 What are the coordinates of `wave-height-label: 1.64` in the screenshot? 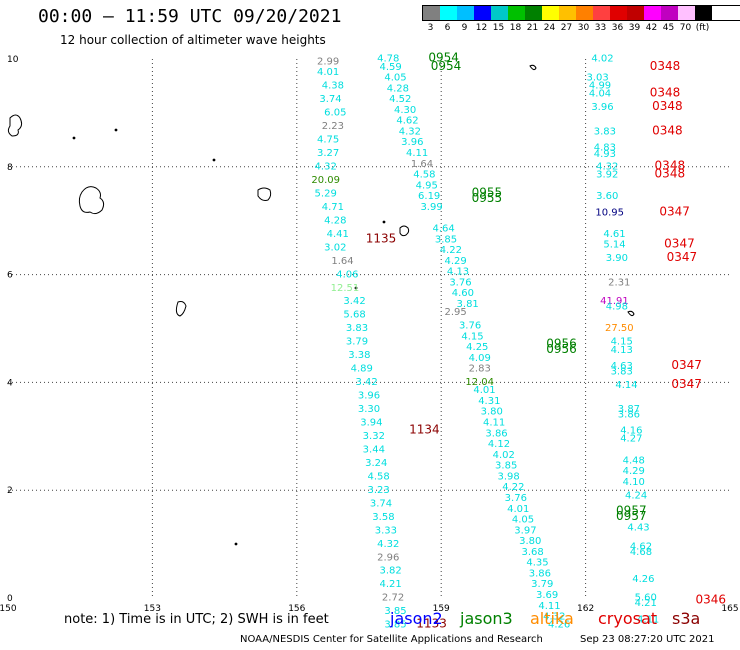 It's located at (422, 164).